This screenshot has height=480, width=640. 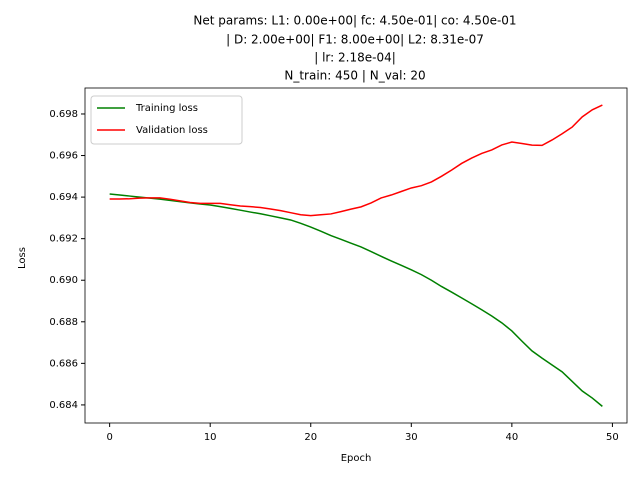 I want to click on x-tick-label: 20, so click(x=310, y=437).